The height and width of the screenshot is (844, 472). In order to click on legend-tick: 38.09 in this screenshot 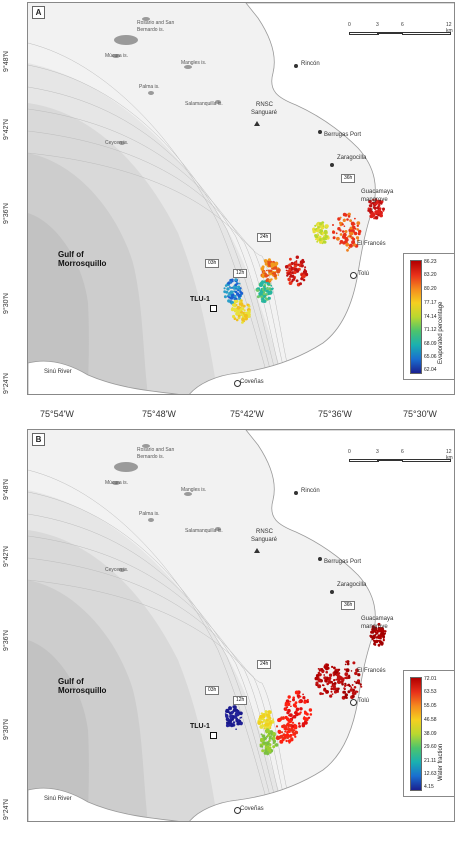, I will do `click(430, 734)`.